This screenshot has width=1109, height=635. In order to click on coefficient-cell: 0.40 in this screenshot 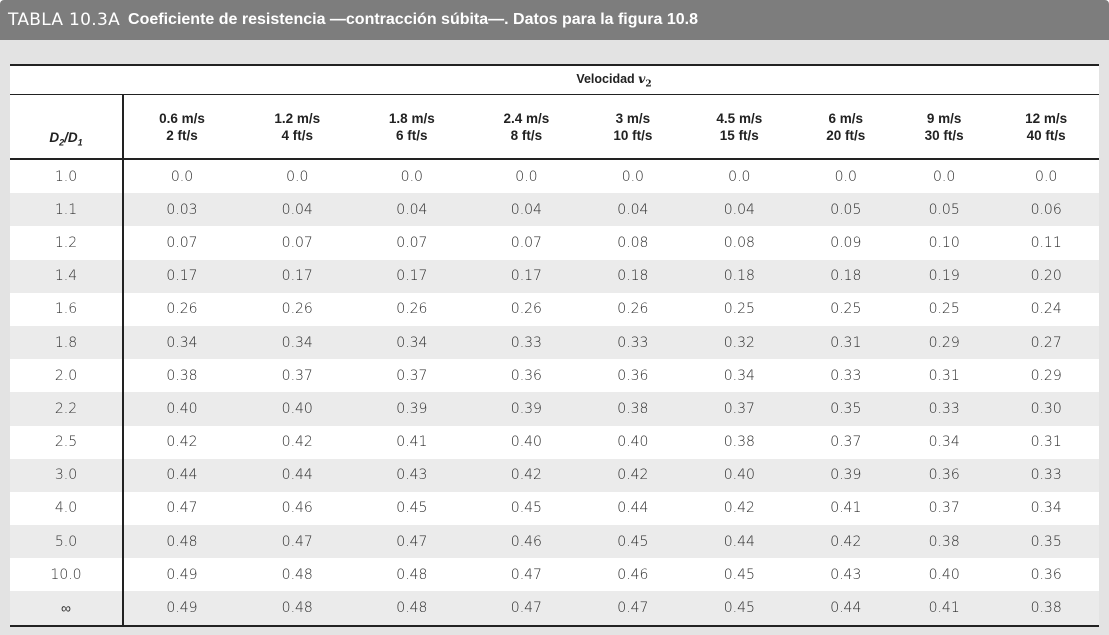, I will do `click(526, 442)`.